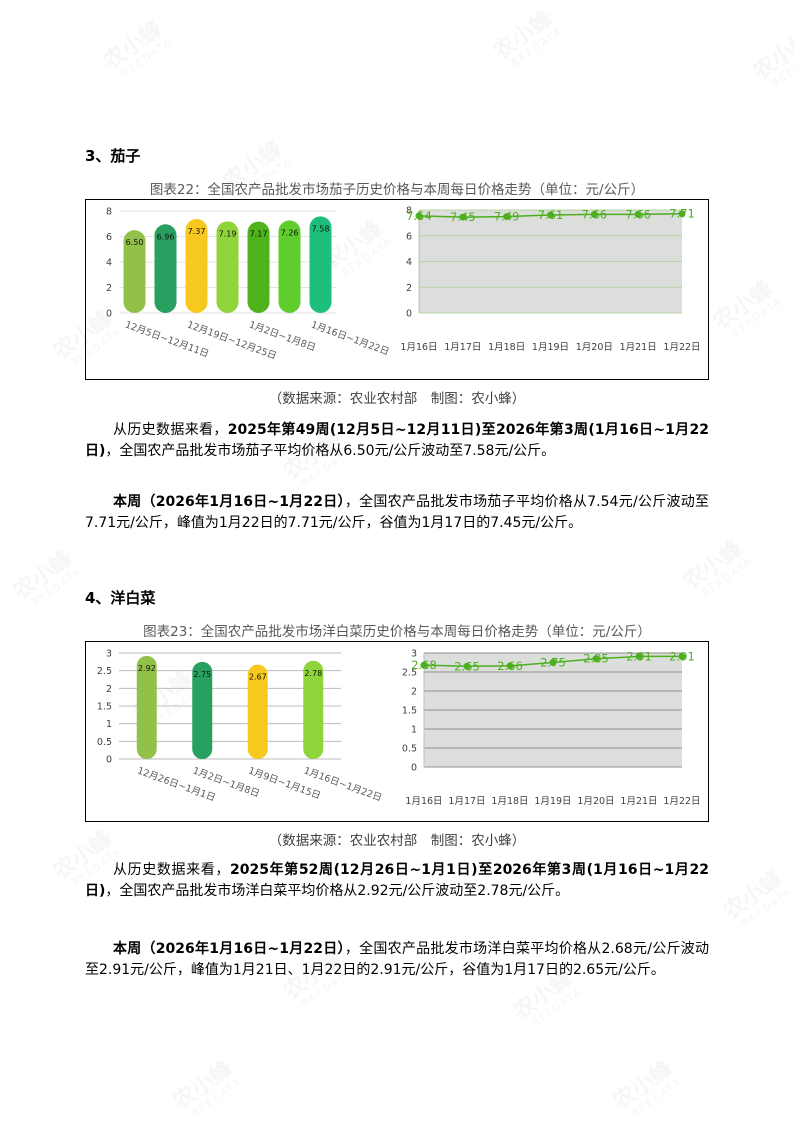  What do you see at coordinates (414, 654) in the screenshot?
I see `y-tick-label: 3` at bounding box center [414, 654].